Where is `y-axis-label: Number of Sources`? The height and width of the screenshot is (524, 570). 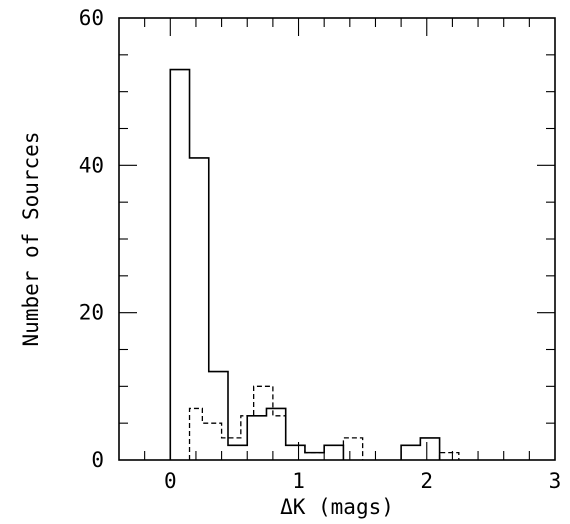 y-axis-label: Number of Sources is located at coordinates (31, 239).